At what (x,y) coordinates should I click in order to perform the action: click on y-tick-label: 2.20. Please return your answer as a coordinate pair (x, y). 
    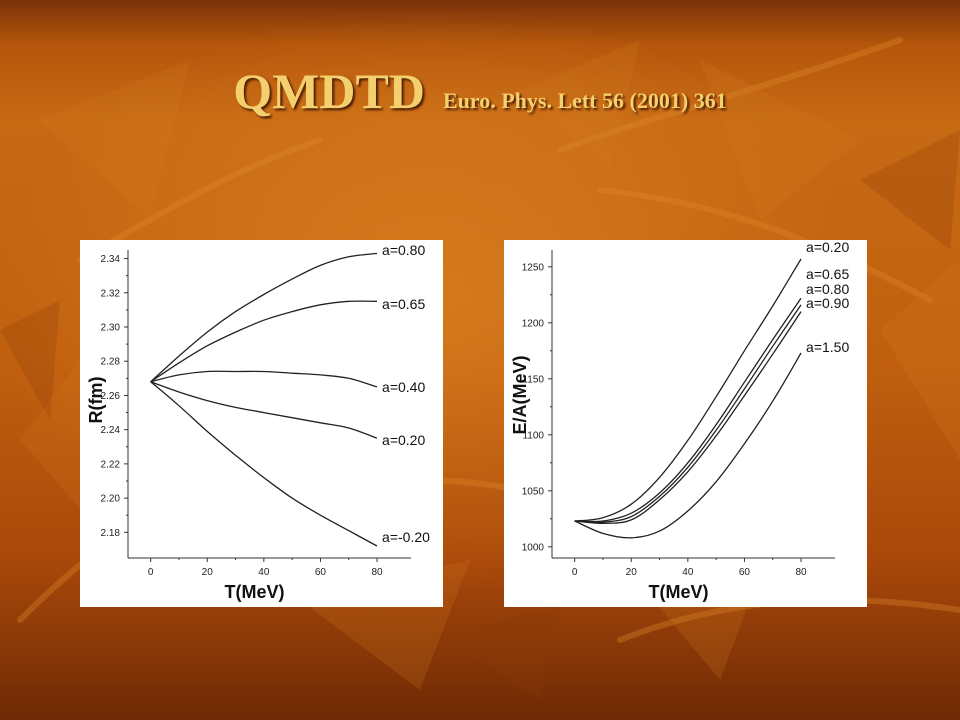
    Looking at the image, I should click on (111, 499).